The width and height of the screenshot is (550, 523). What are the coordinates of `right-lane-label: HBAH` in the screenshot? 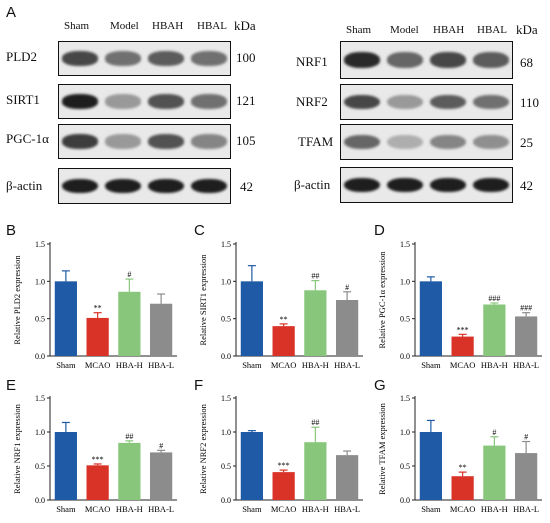 It's located at (448, 30).